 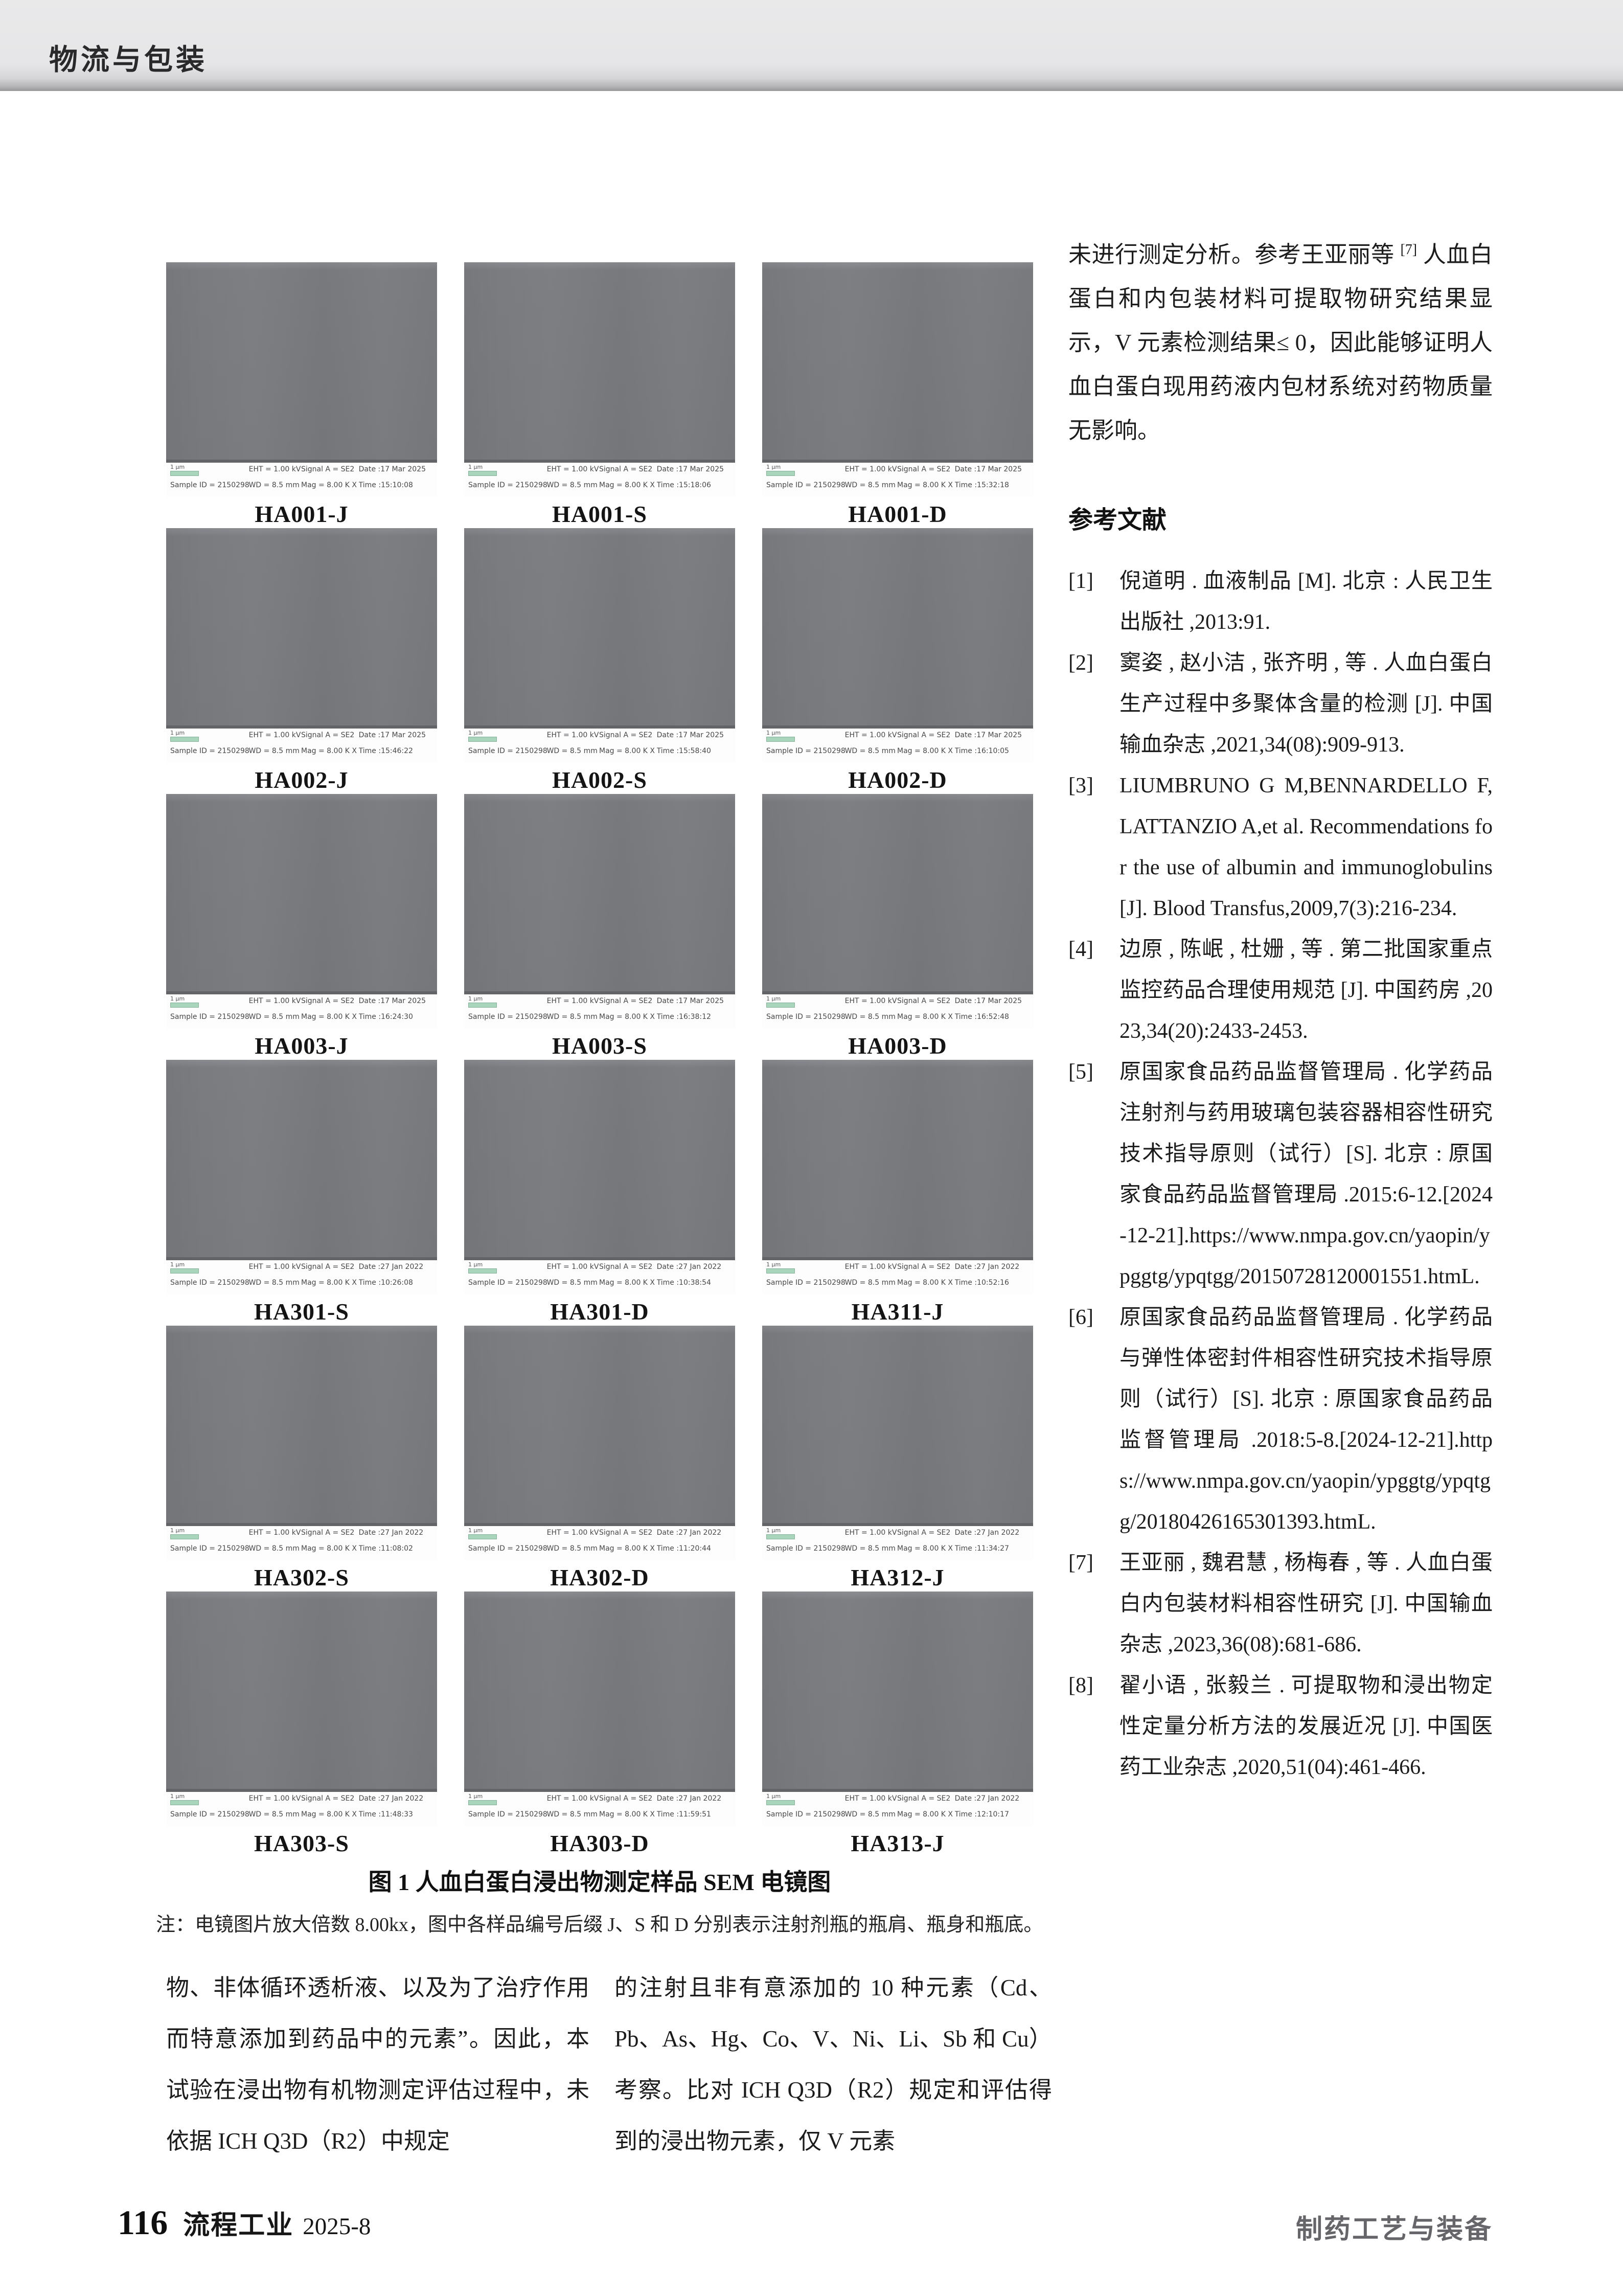 I want to click on meta-time: Time :16:10:05, so click(x=981, y=750).